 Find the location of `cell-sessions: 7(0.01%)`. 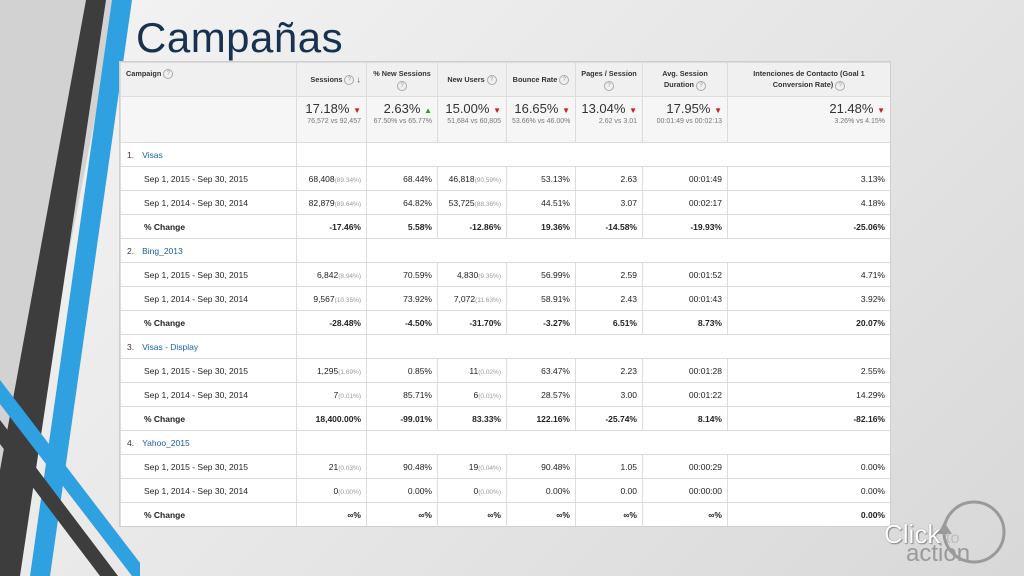

cell-sessions: 7(0.01%) is located at coordinates (331, 394).